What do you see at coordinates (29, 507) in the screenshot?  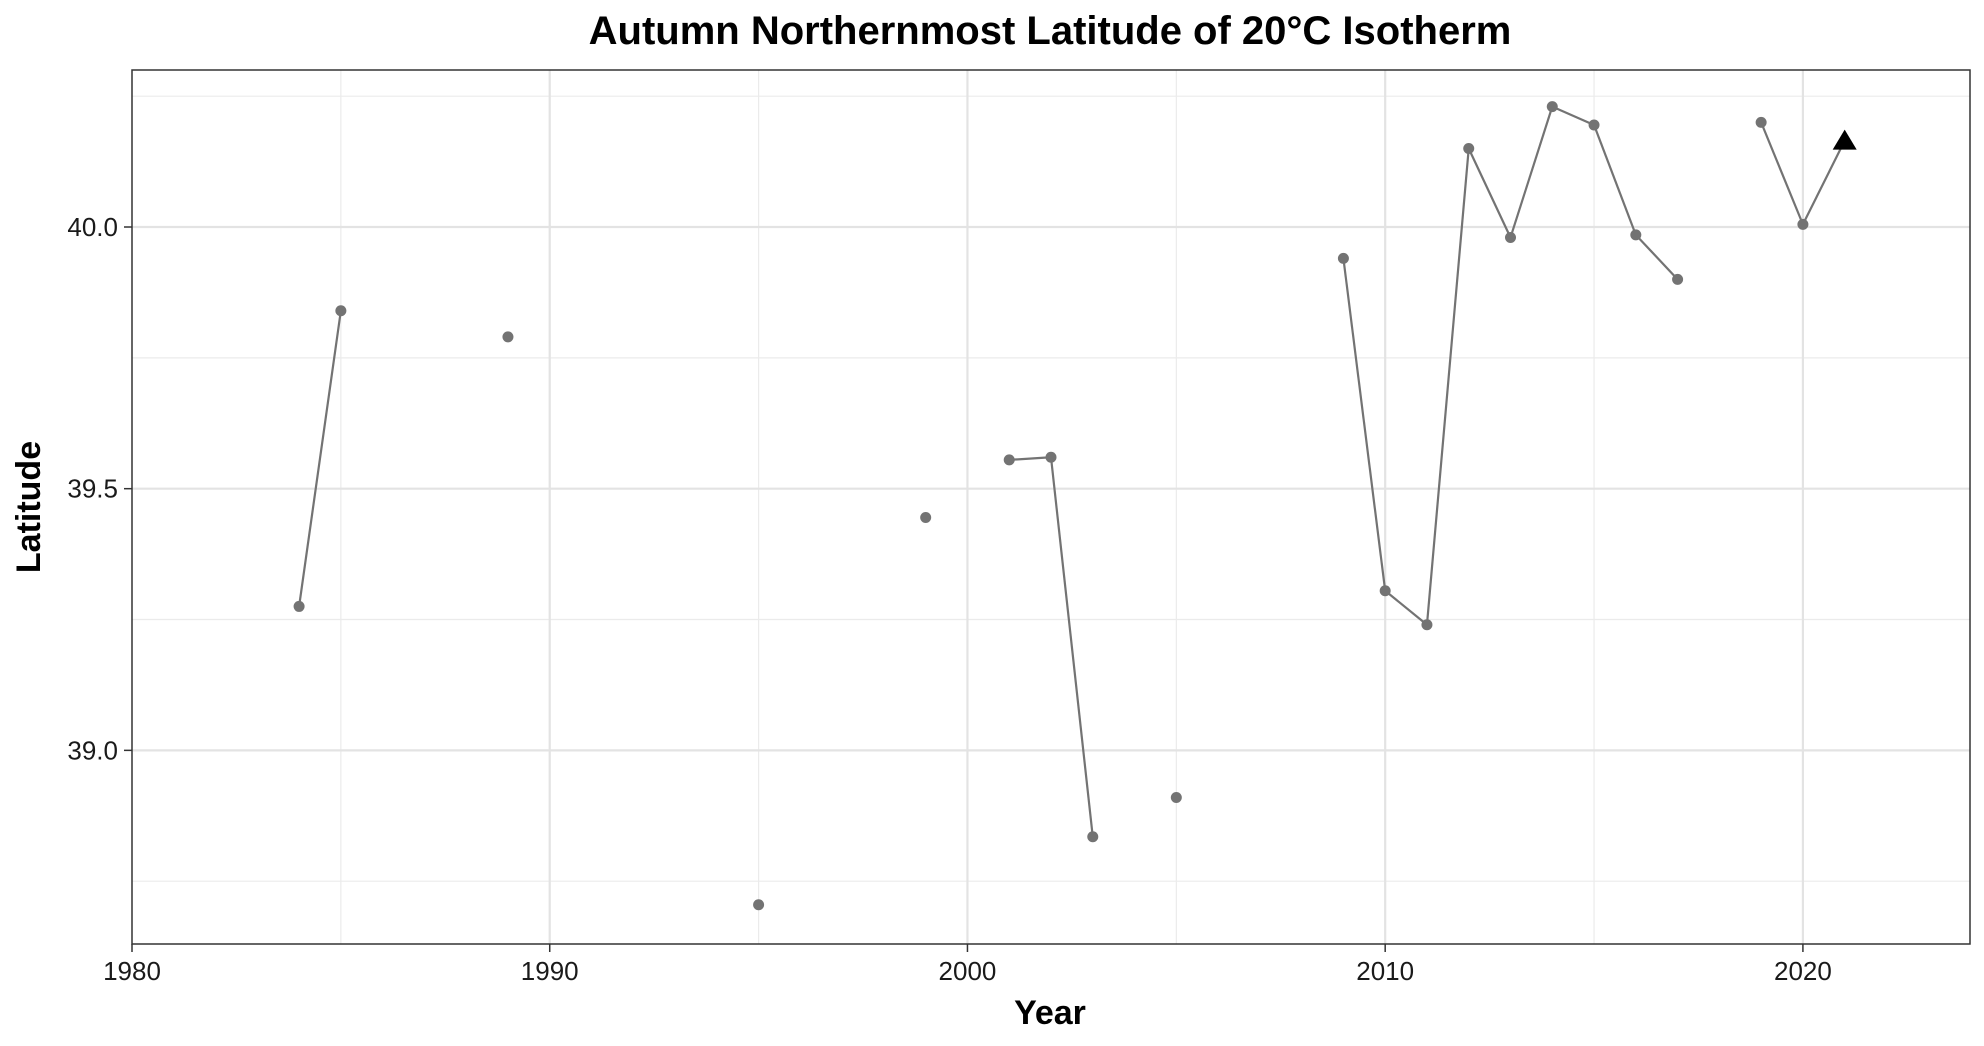 I see `y-axis-title: Latitude` at bounding box center [29, 507].